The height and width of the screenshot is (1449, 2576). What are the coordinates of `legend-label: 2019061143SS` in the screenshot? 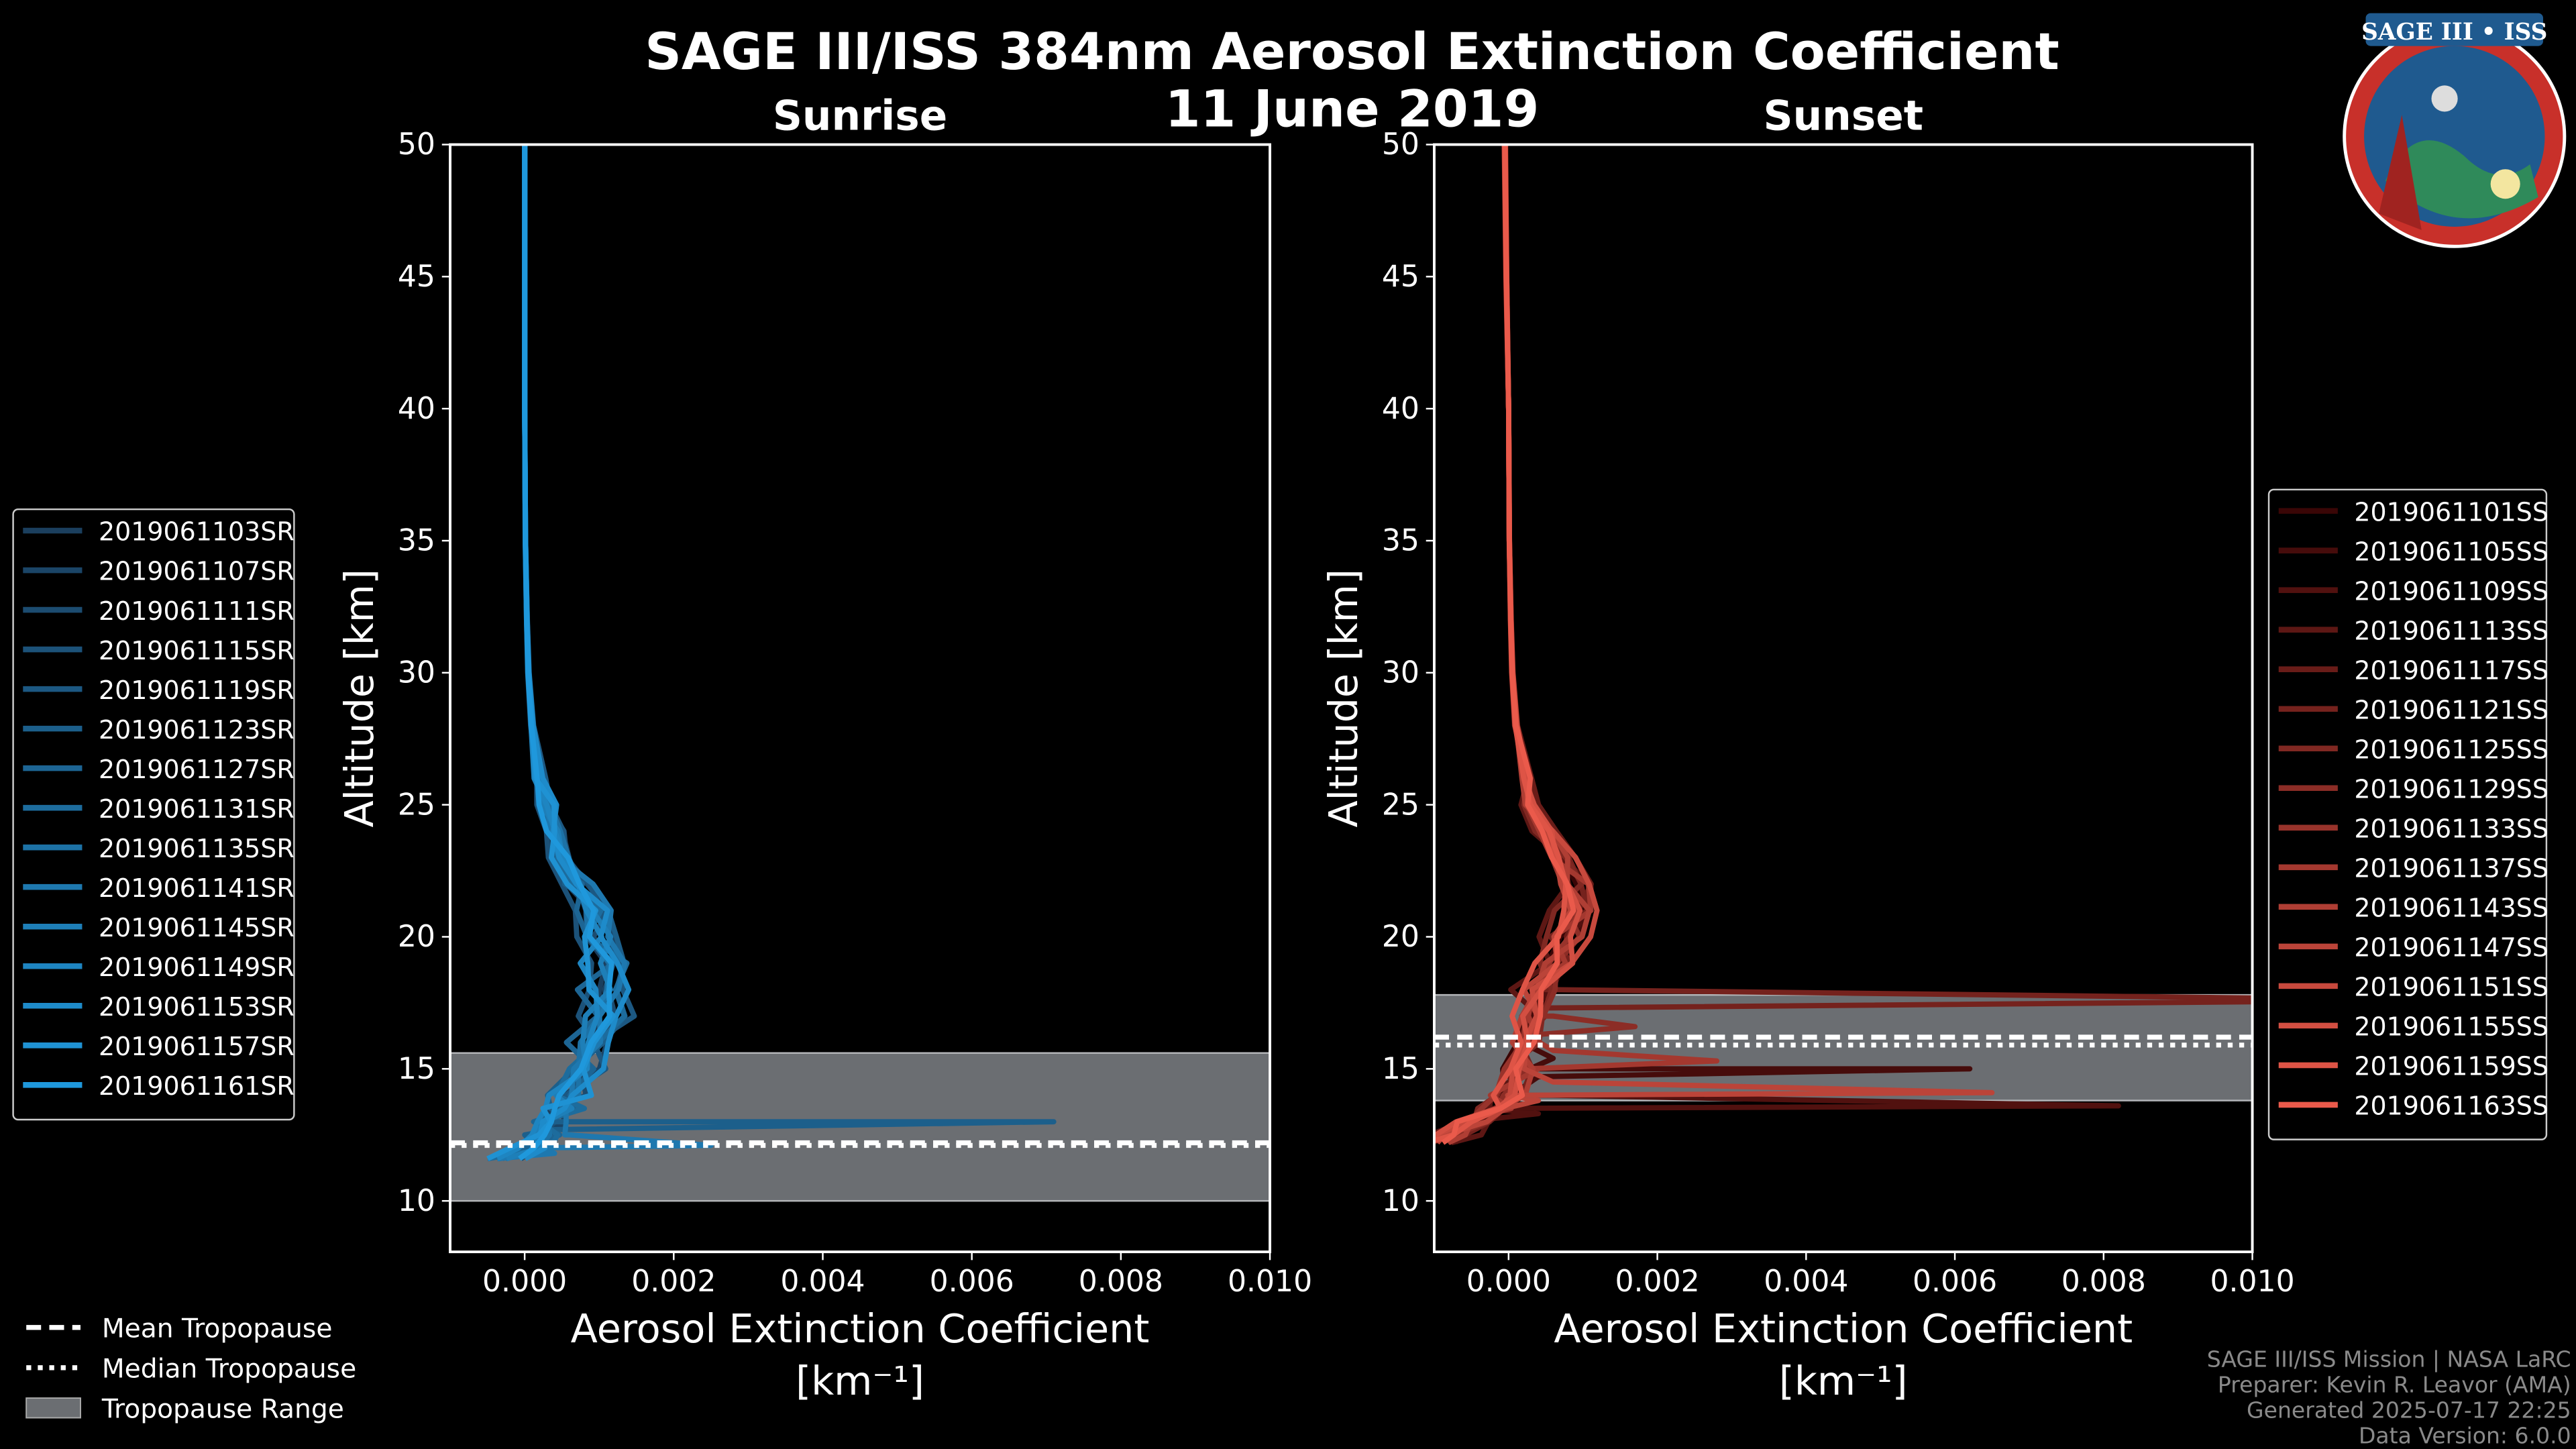 It's located at (2451, 908).